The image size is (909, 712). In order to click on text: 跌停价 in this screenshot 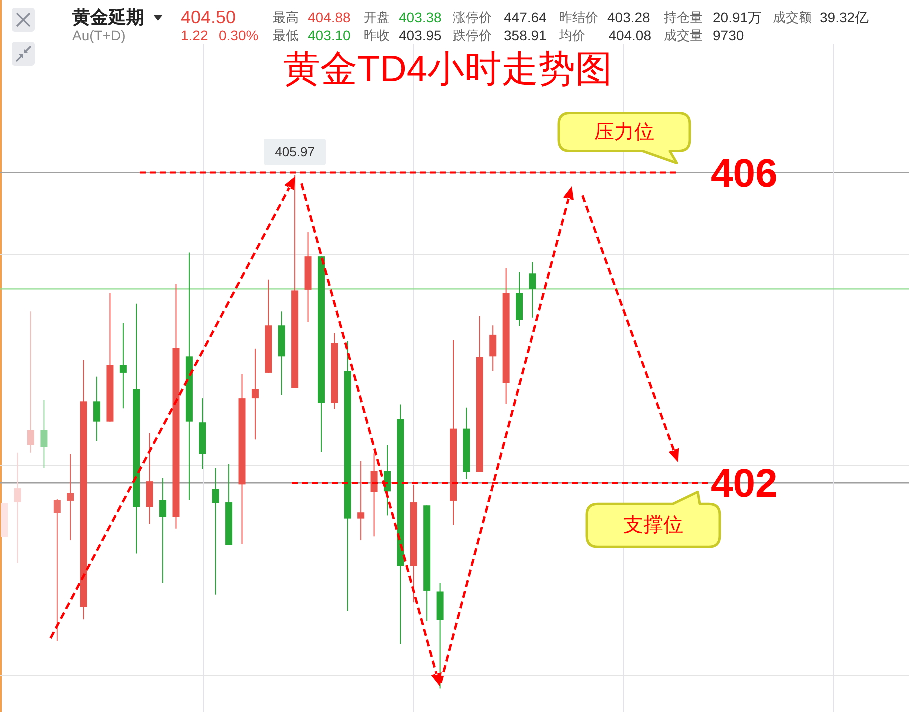, I will do `click(472, 35)`.